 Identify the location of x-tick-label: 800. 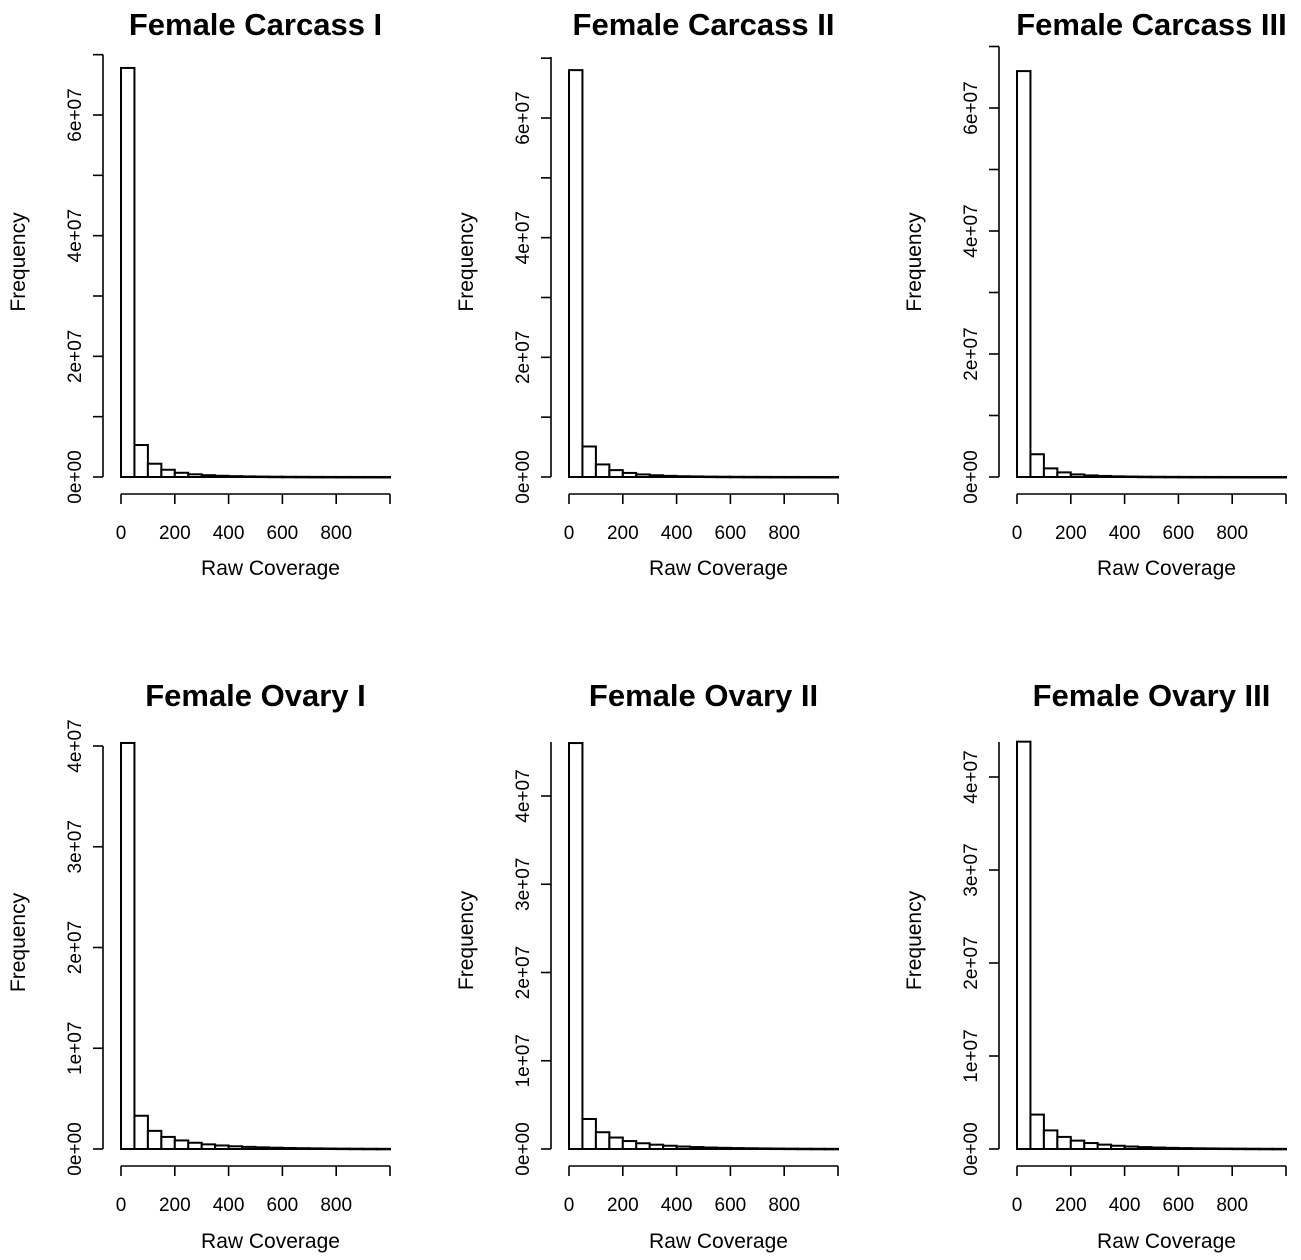
(336, 533).